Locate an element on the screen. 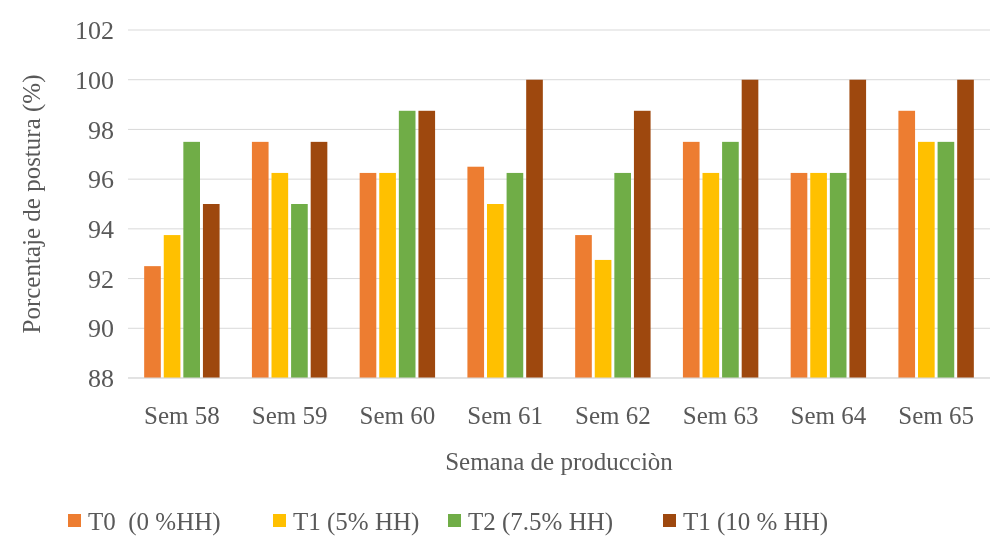 The image size is (1007, 556). y-tick-label: 98 is located at coordinates (101, 130).